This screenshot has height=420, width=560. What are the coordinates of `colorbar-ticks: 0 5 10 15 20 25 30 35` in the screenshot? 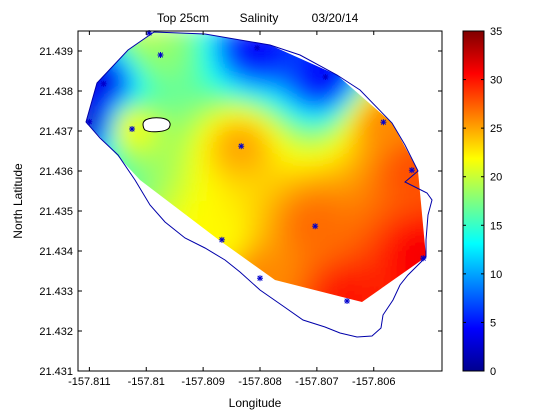 It's located at (482, 202).